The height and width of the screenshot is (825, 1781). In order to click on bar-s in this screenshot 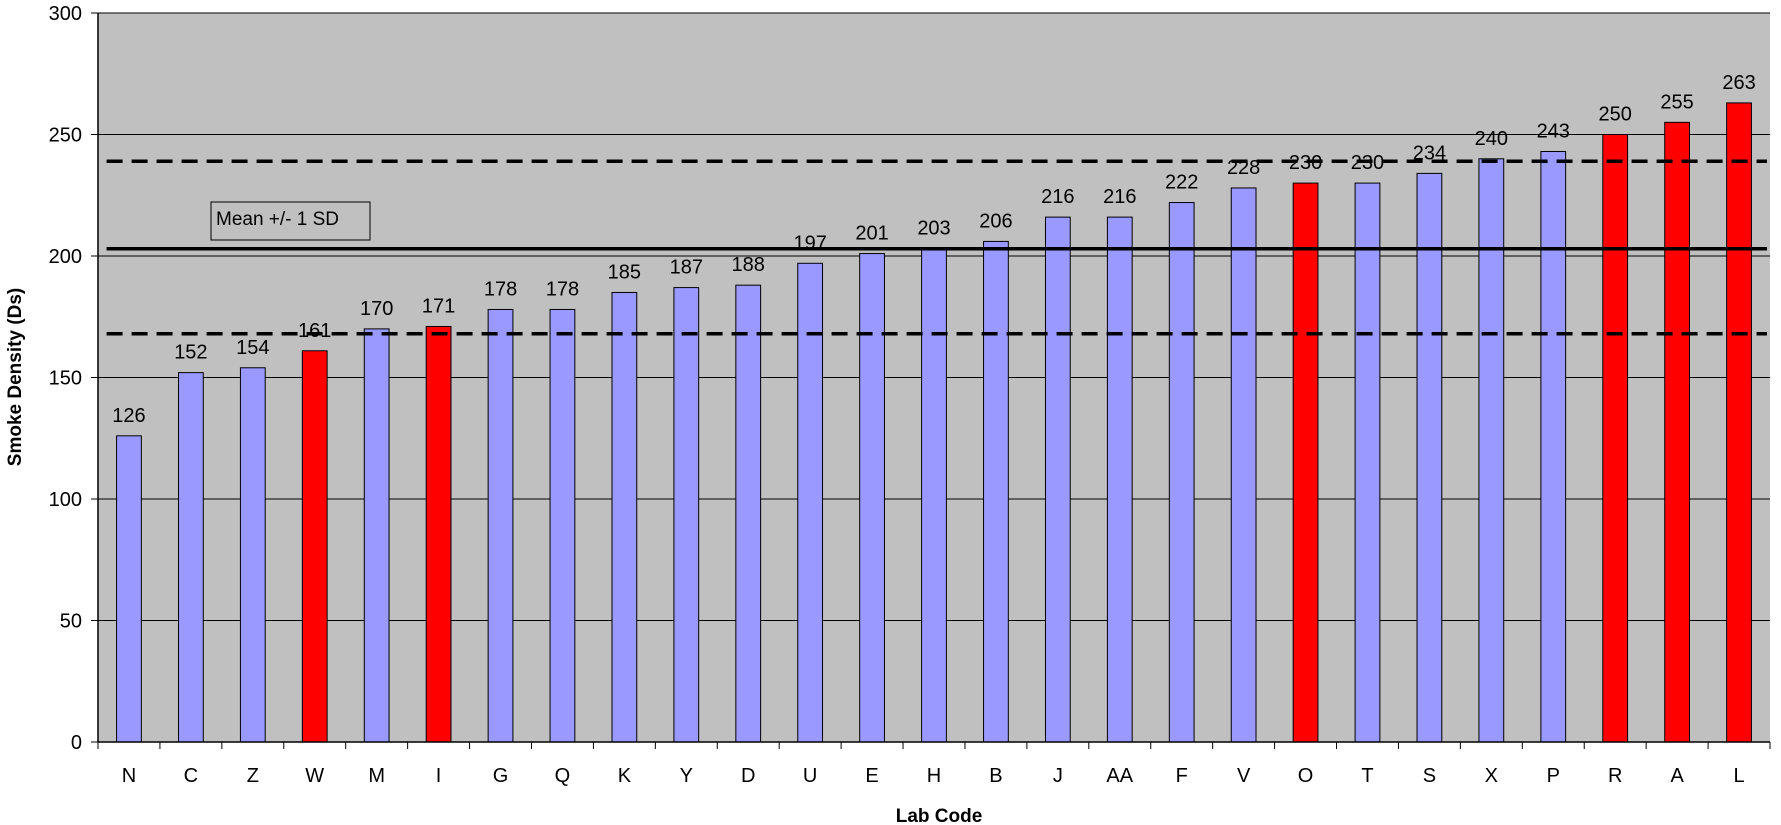, I will do `click(1429, 457)`.